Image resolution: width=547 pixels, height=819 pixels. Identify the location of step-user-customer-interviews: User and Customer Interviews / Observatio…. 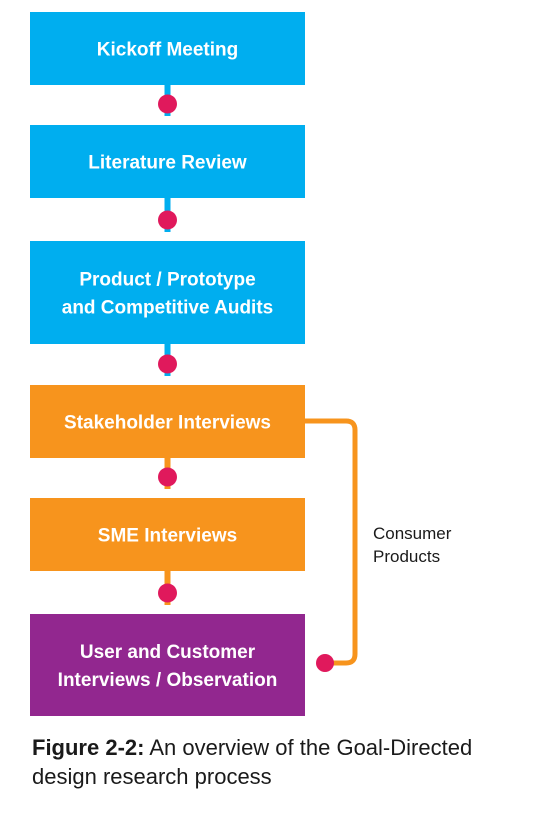
(167, 665).